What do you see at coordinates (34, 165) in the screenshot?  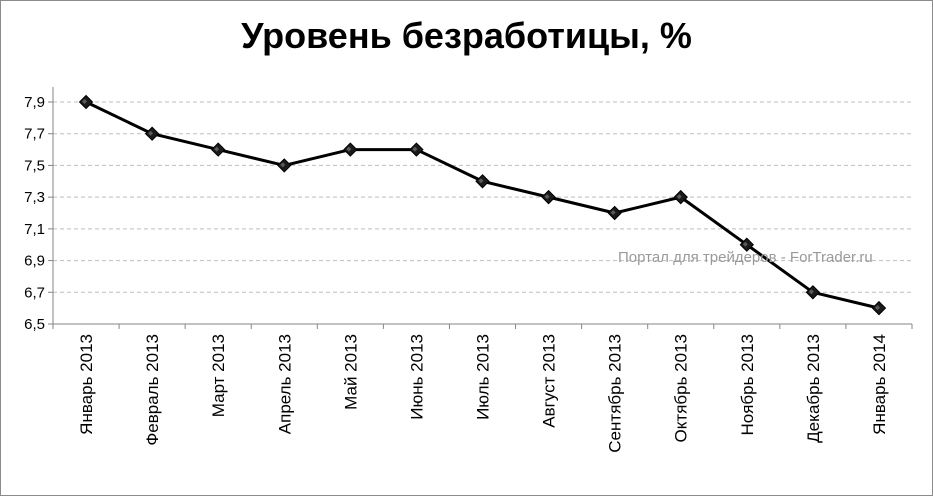 I see `y-tick-label: 7,5` at bounding box center [34, 165].